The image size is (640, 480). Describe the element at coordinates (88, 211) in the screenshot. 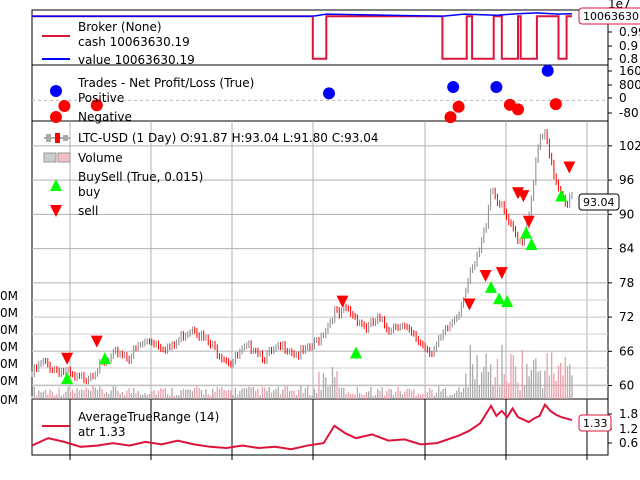

I see `sell-legend-label: sell` at that location.